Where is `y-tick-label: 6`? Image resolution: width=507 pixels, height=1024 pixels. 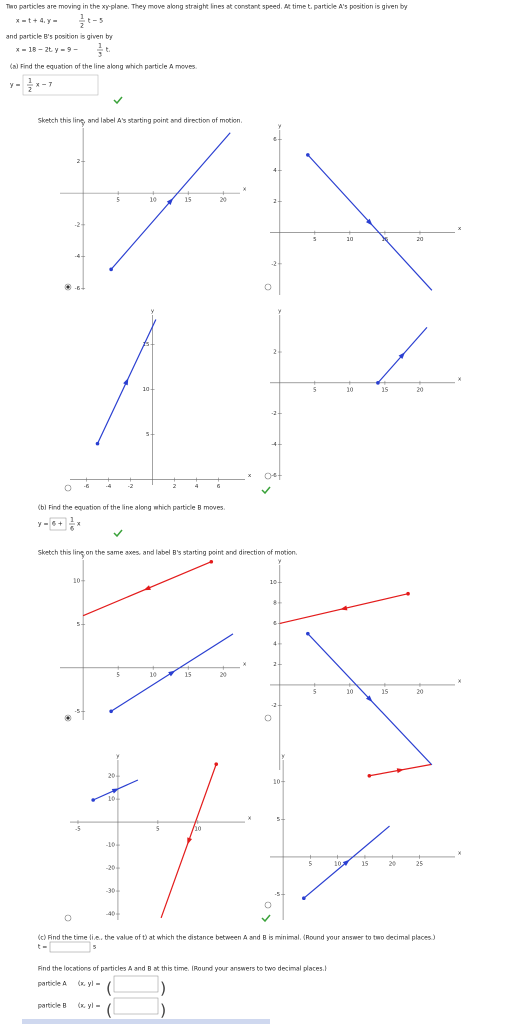 y-tick-label: 6 is located at coordinates (275, 624).